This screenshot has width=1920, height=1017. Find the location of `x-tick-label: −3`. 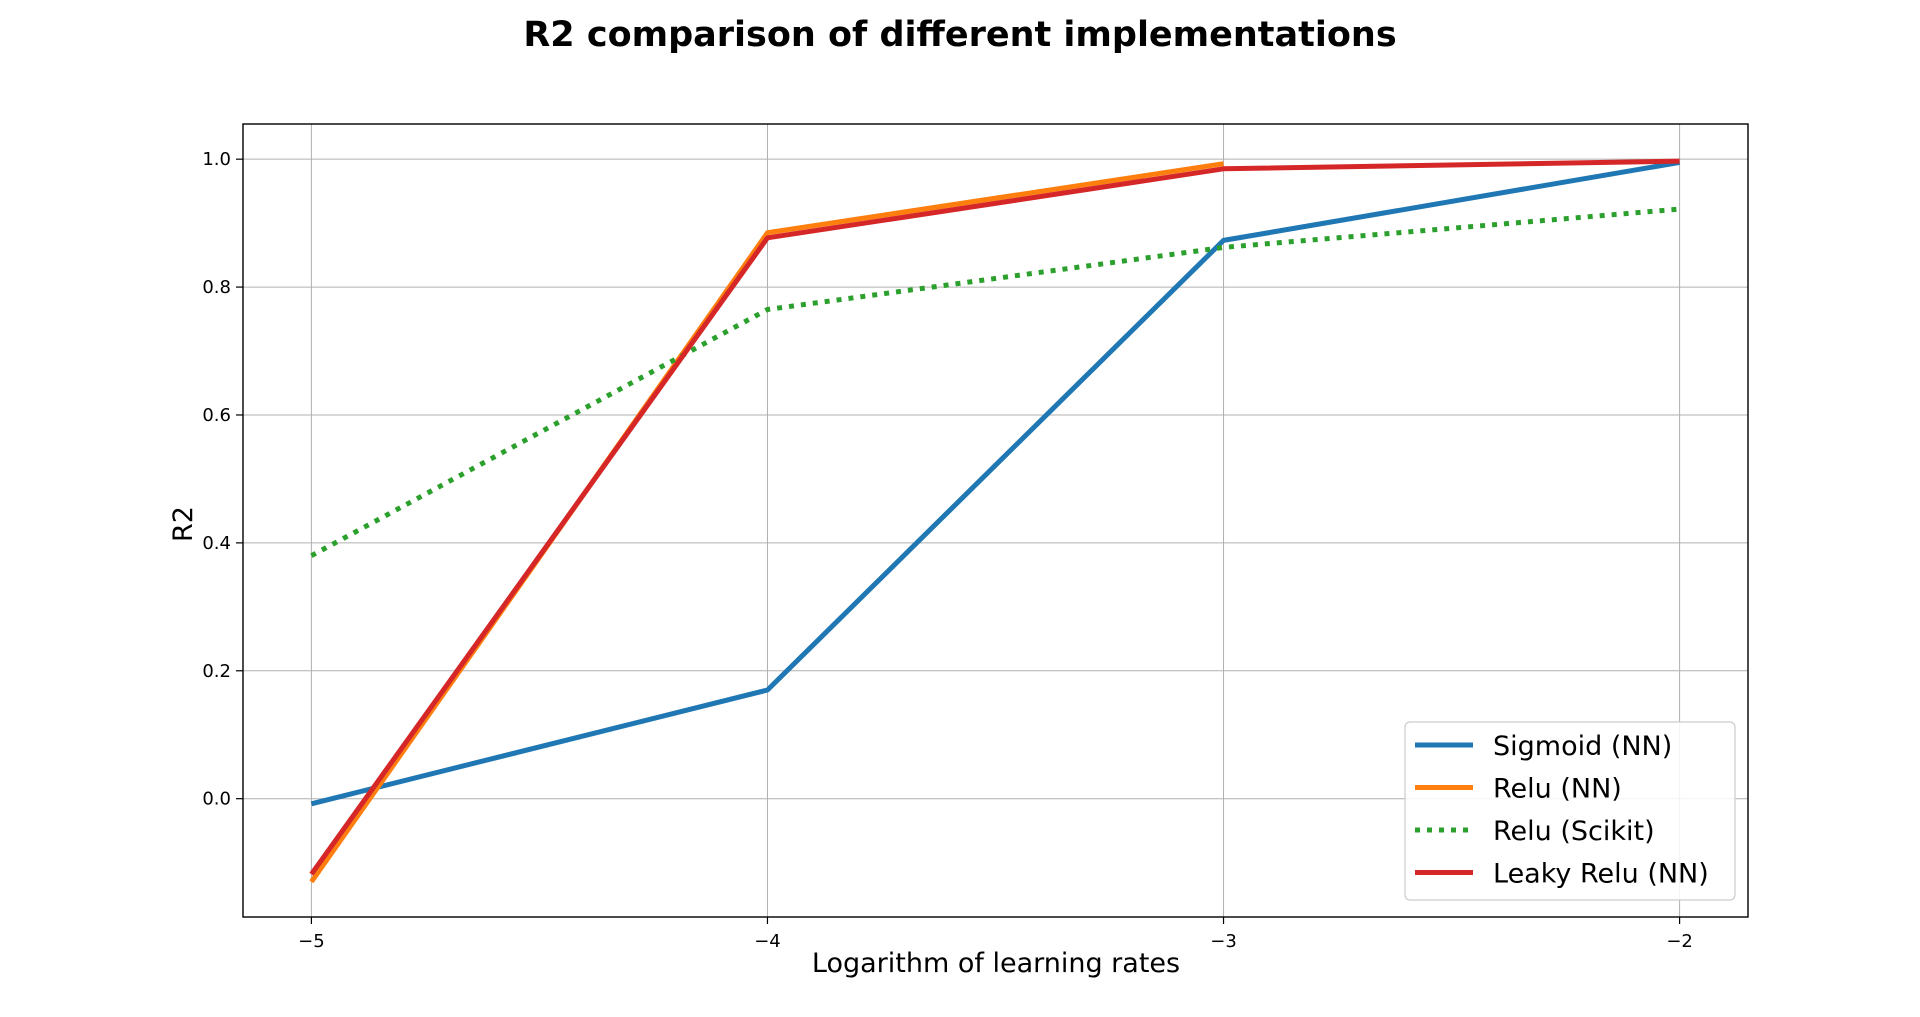

x-tick-label: −3 is located at coordinates (1223, 941).